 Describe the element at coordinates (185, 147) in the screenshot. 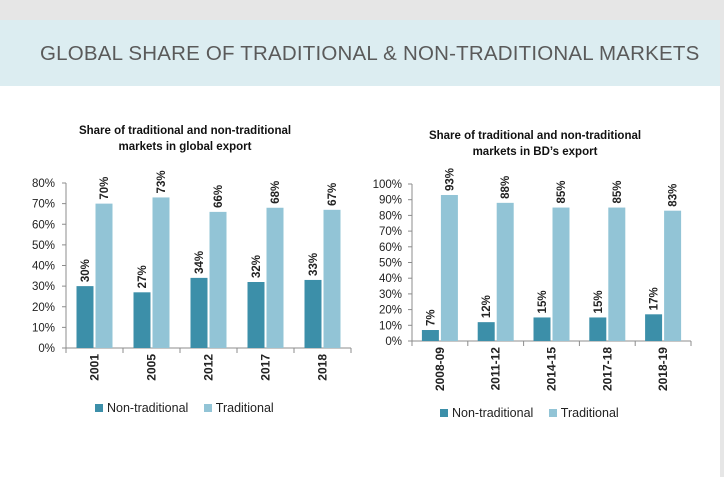

I see `chart-1-title-line-2: markets in global export` at that location.